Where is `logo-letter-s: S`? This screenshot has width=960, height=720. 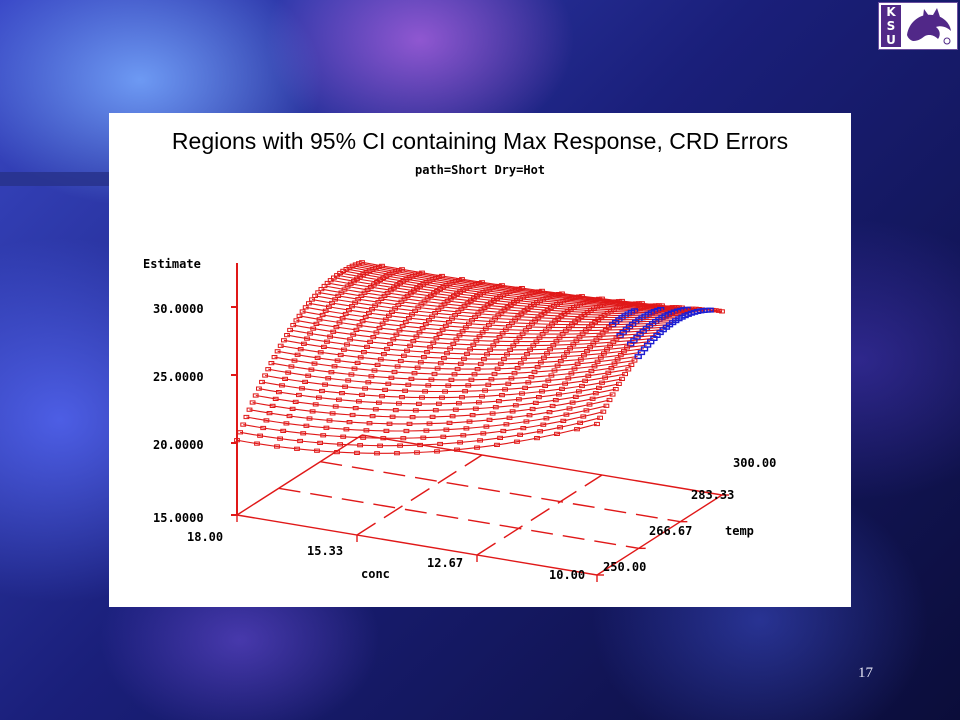
logo-letter-s: S is located at coordinates (891, 26).